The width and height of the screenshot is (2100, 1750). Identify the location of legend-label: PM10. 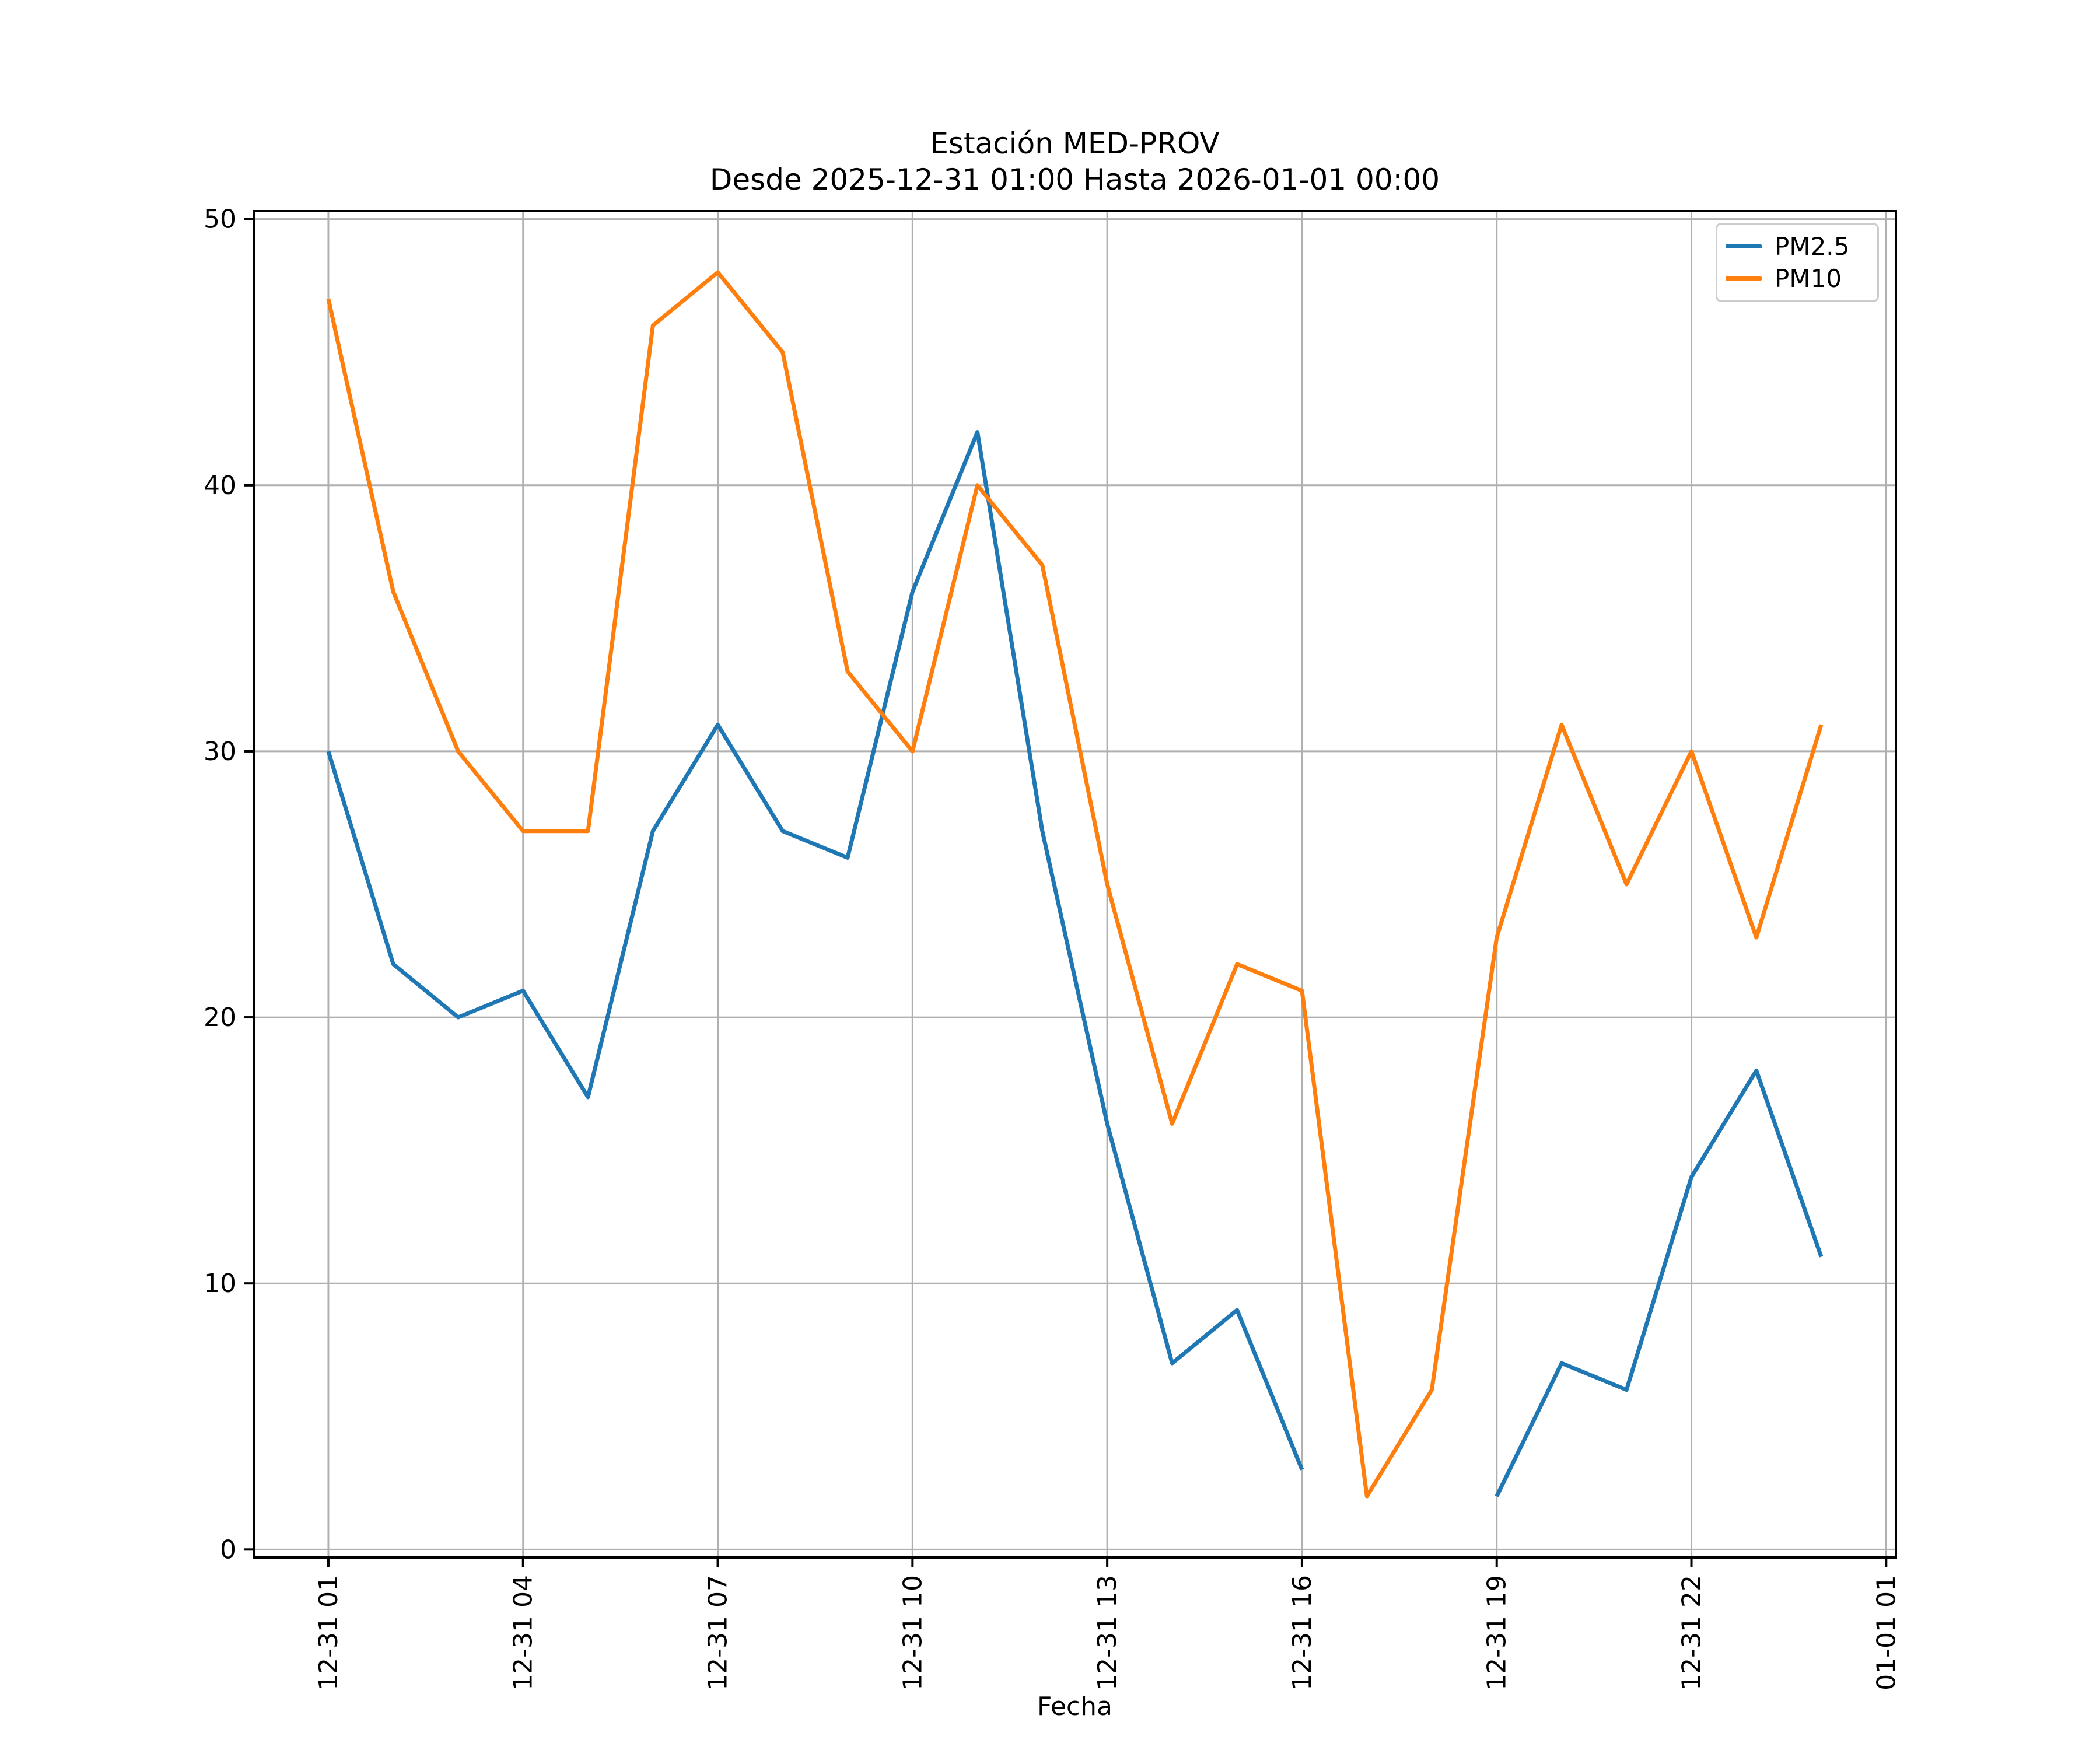
(1808, 278).